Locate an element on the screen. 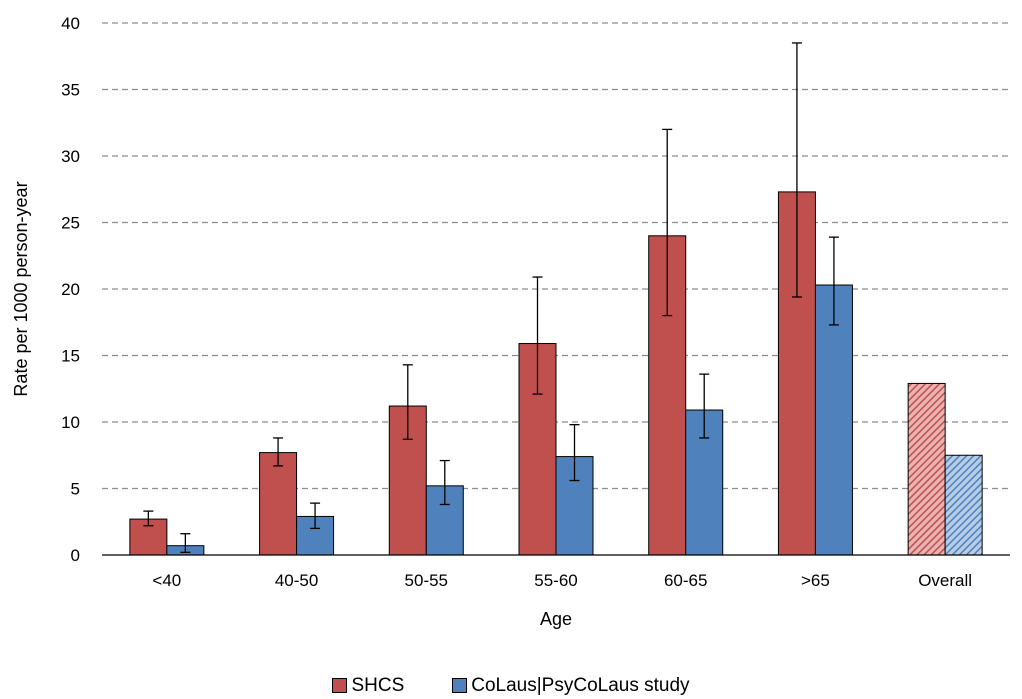 Image resolution: width=1022 pixels, height=699 pixels. y-axis-title: Rate per 1000 person-year is located at coordinates (21, 288).